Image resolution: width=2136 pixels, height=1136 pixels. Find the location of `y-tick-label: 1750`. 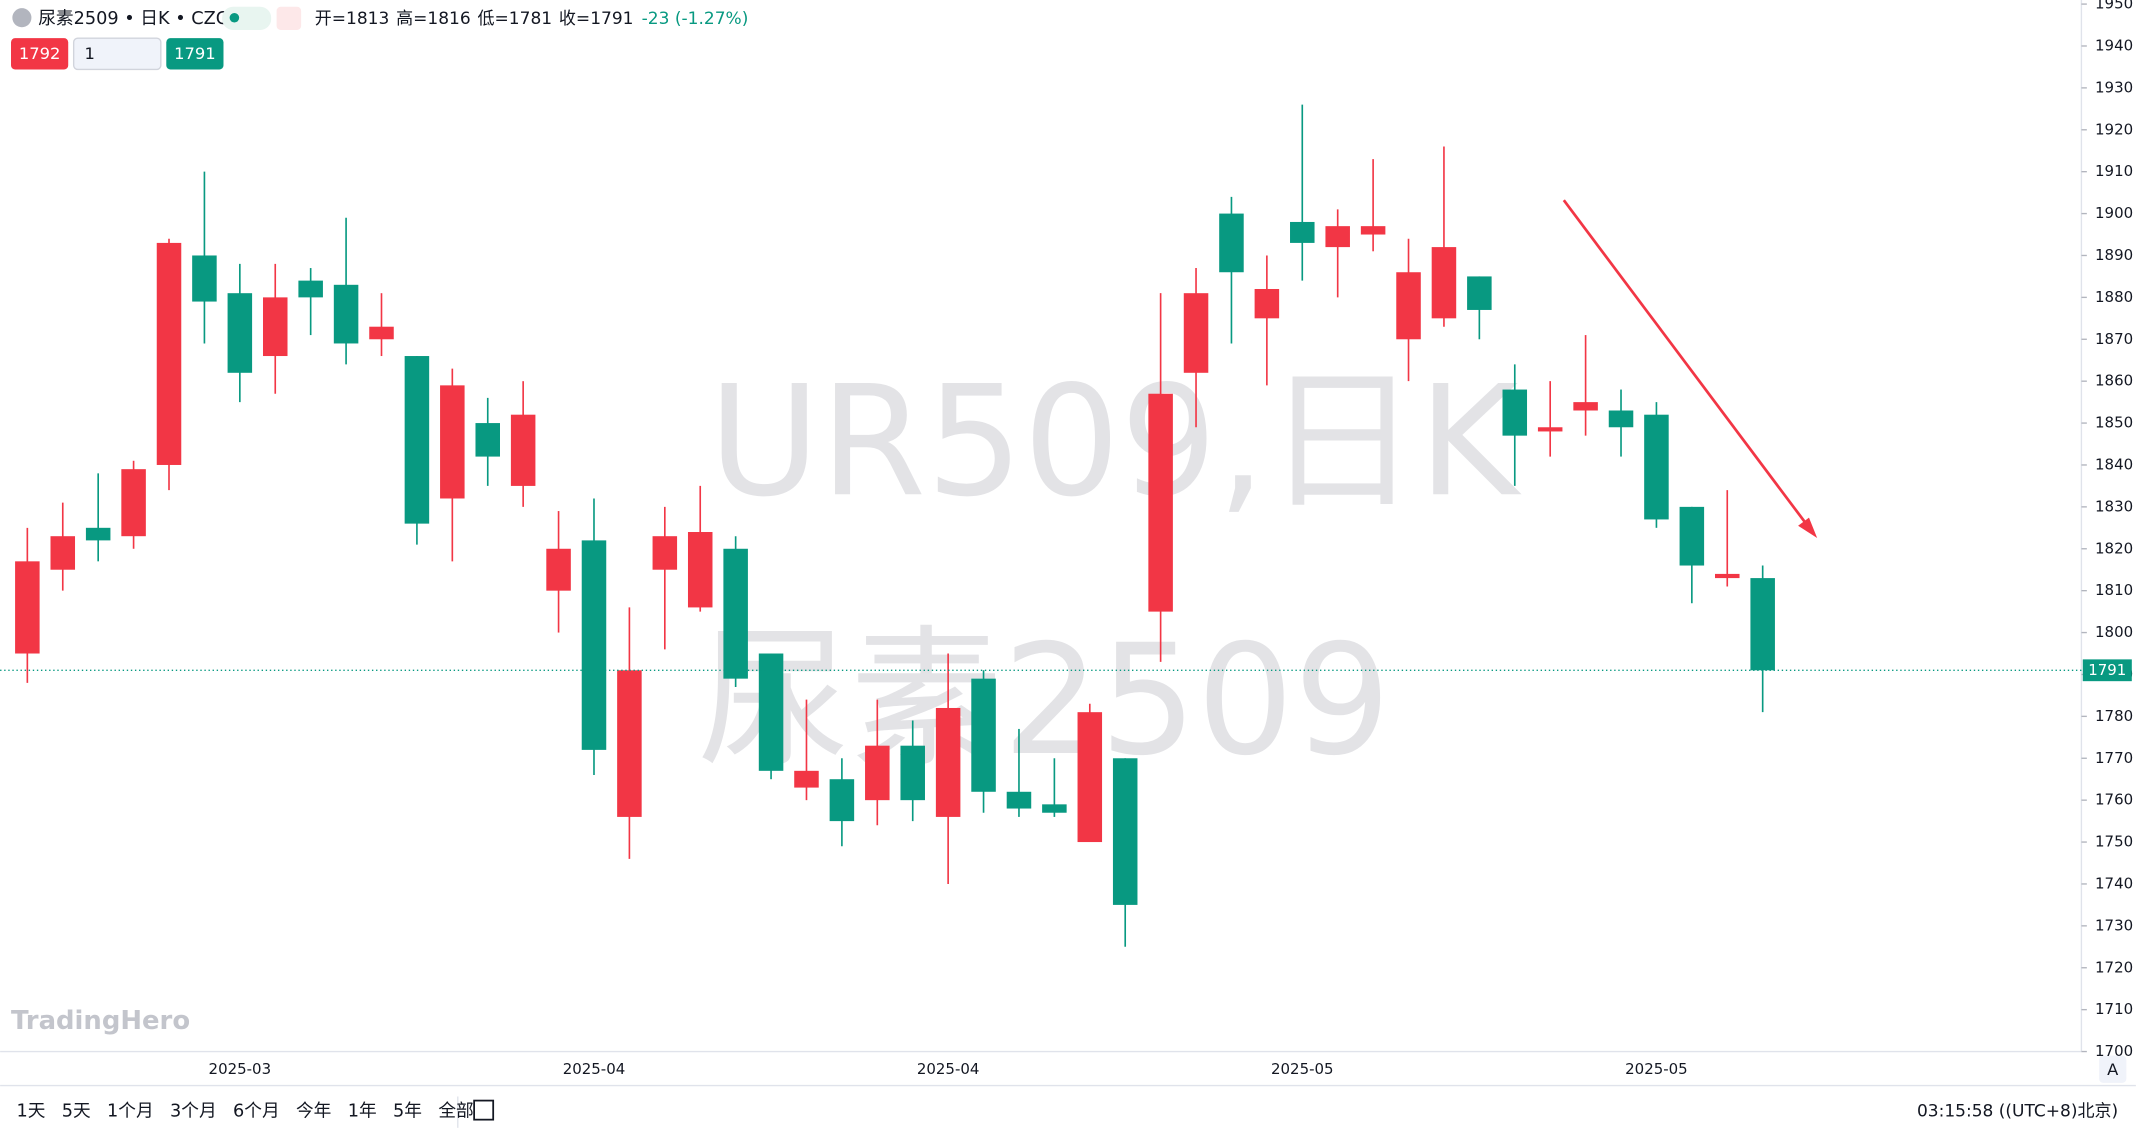

y-tick-label: 1750 is located at coordinates (2114, 842).